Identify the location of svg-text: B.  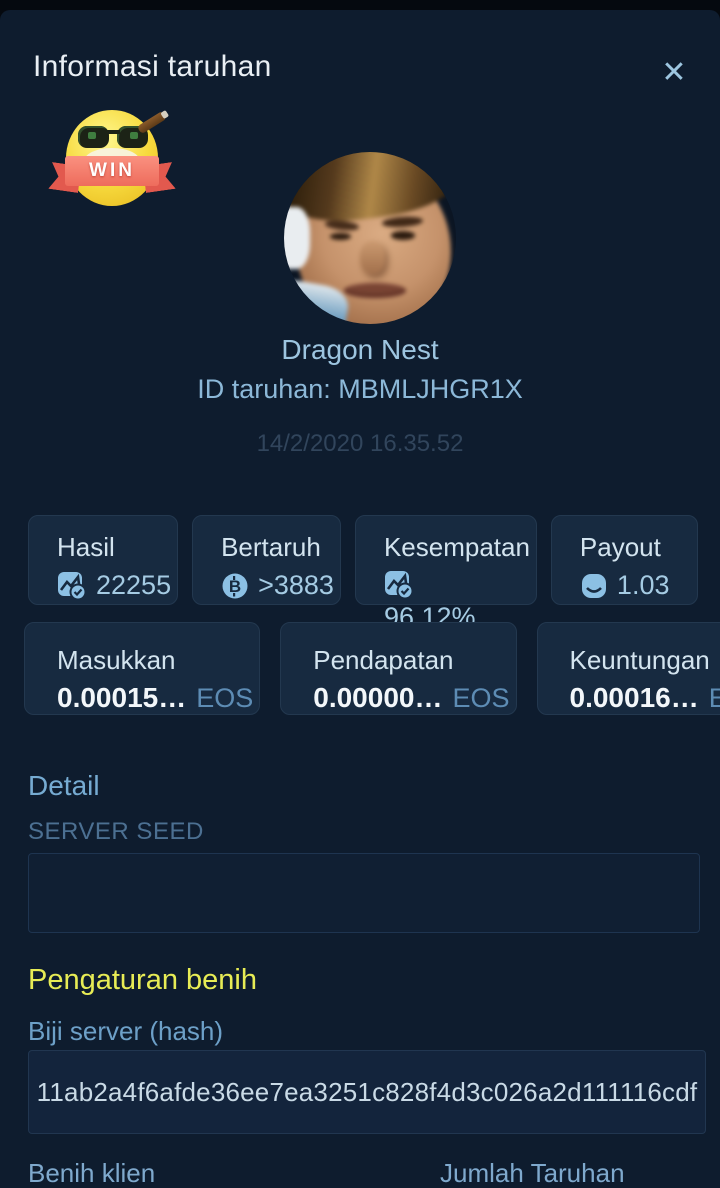
(235, 586).